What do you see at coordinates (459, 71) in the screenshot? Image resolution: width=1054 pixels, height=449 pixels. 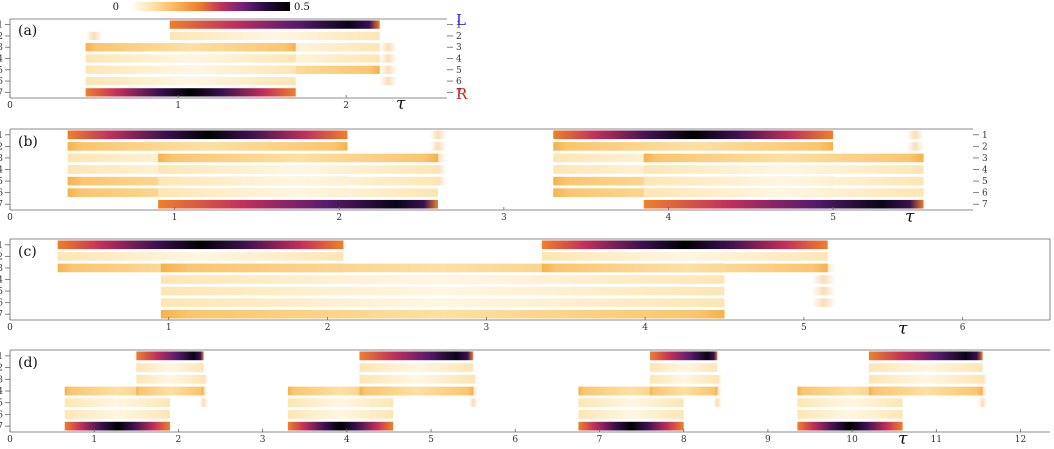 I see `y-tick-label-right: 5` at bounding box center [459, 71].